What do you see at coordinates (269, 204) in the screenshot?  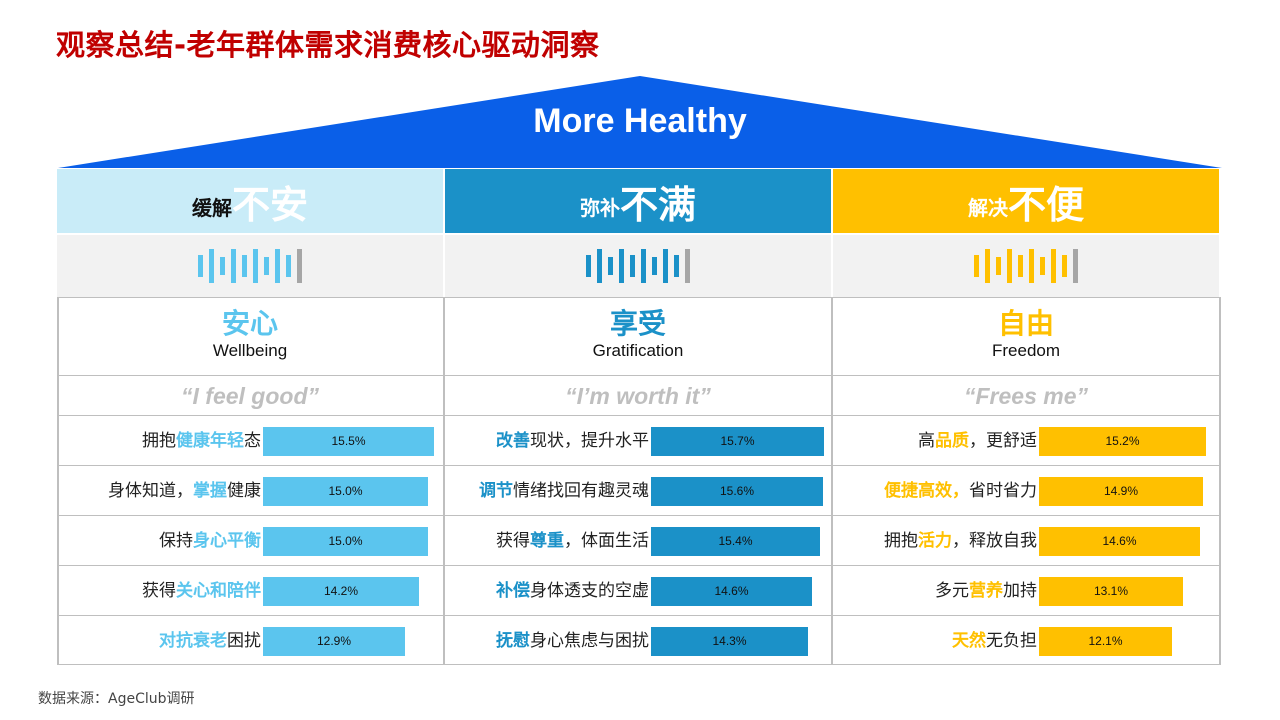 I see `header-big-text: 不安` at bounding box center [269, 204].